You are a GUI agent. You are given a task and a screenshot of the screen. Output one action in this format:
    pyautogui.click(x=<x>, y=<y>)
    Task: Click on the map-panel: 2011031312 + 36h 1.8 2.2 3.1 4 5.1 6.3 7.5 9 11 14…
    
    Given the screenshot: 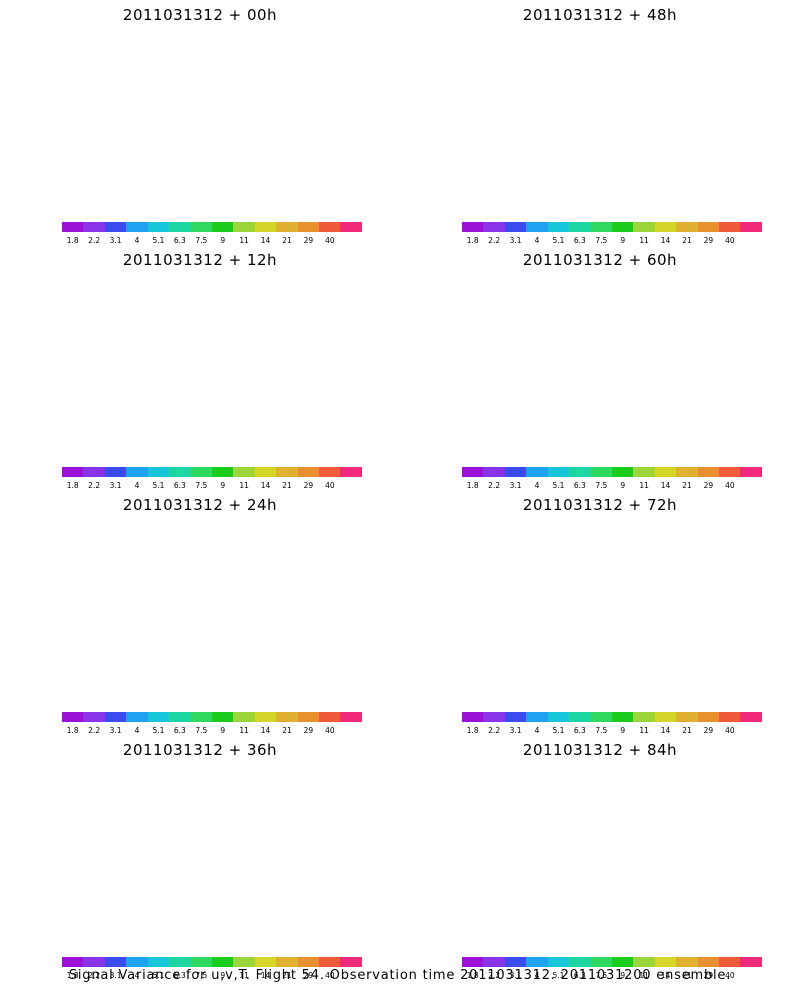 What is the action you would take?
    pyautogui.click(x=200, y=857)
    